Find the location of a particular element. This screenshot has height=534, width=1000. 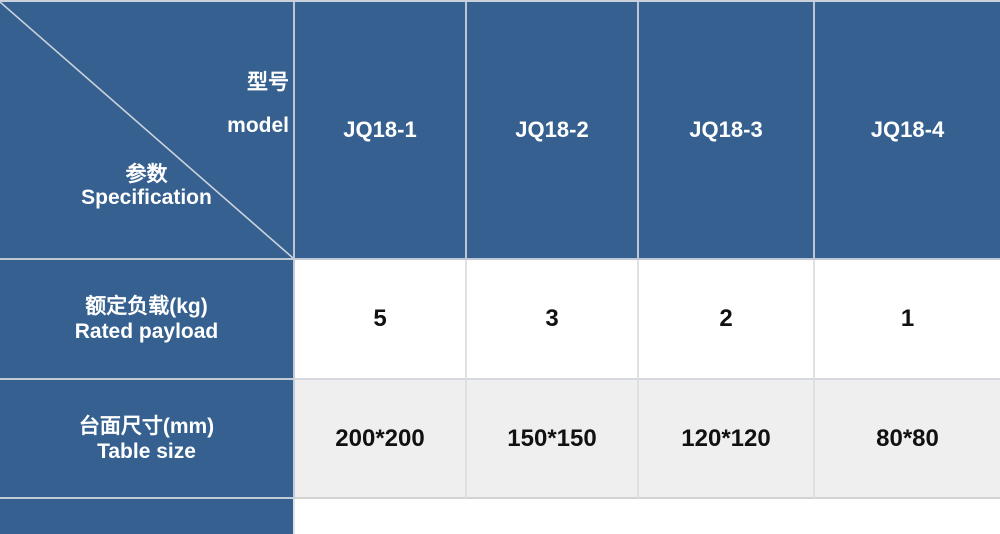

column-axis-label-en: model is located at coordinates (258, 125).